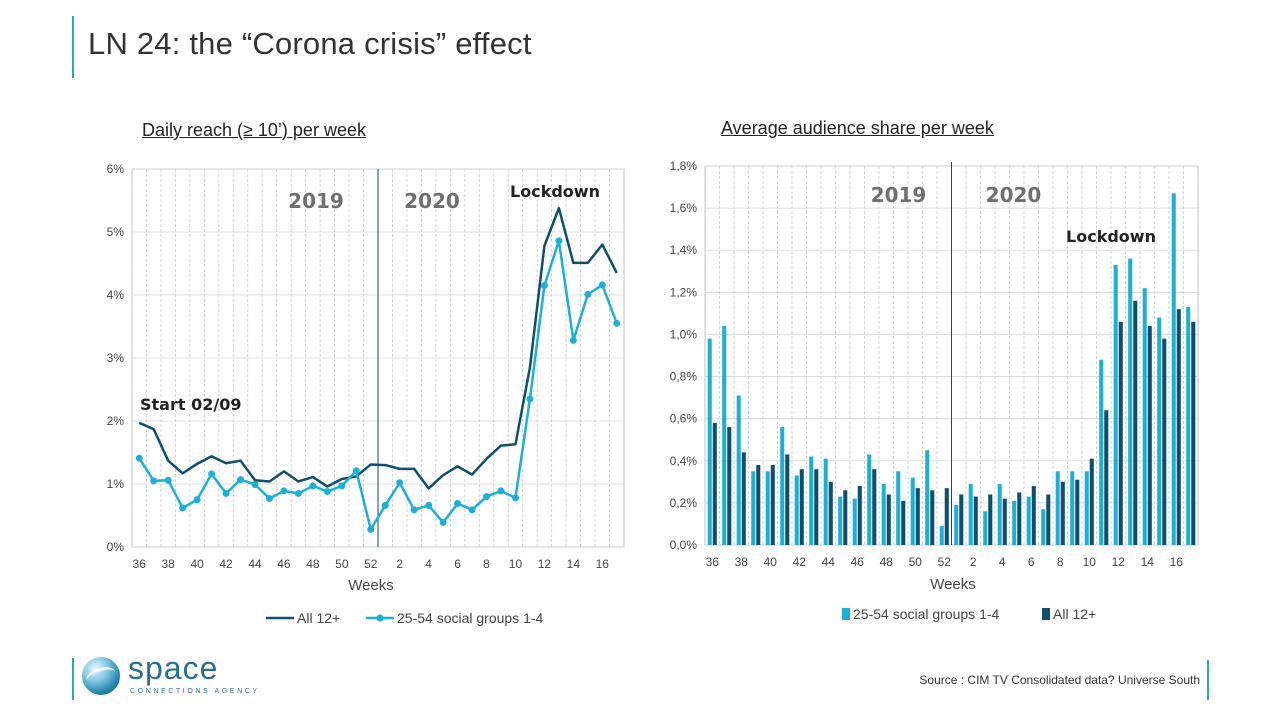 The width and height of the screenshot is (1280, 720). I want to click on x-tick-label: 38, so click(168, 564).